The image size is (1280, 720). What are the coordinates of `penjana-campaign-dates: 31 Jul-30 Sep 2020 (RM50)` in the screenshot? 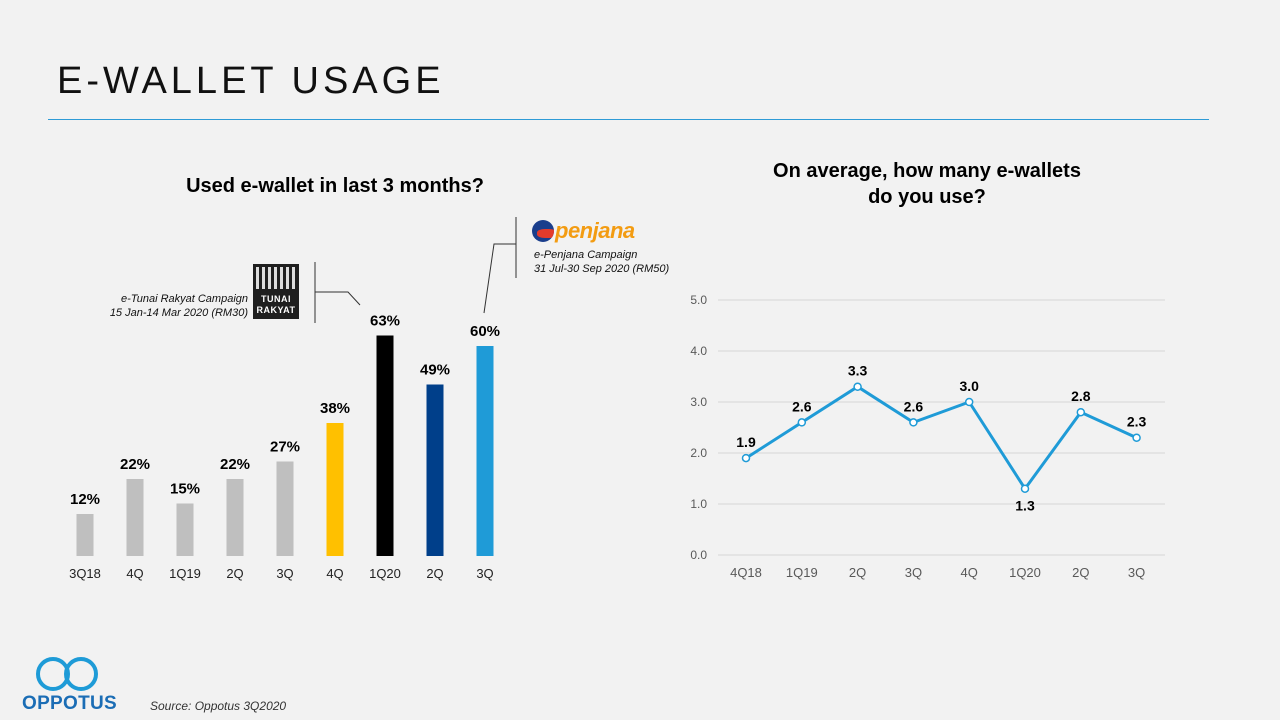 It's located at (602, 269).